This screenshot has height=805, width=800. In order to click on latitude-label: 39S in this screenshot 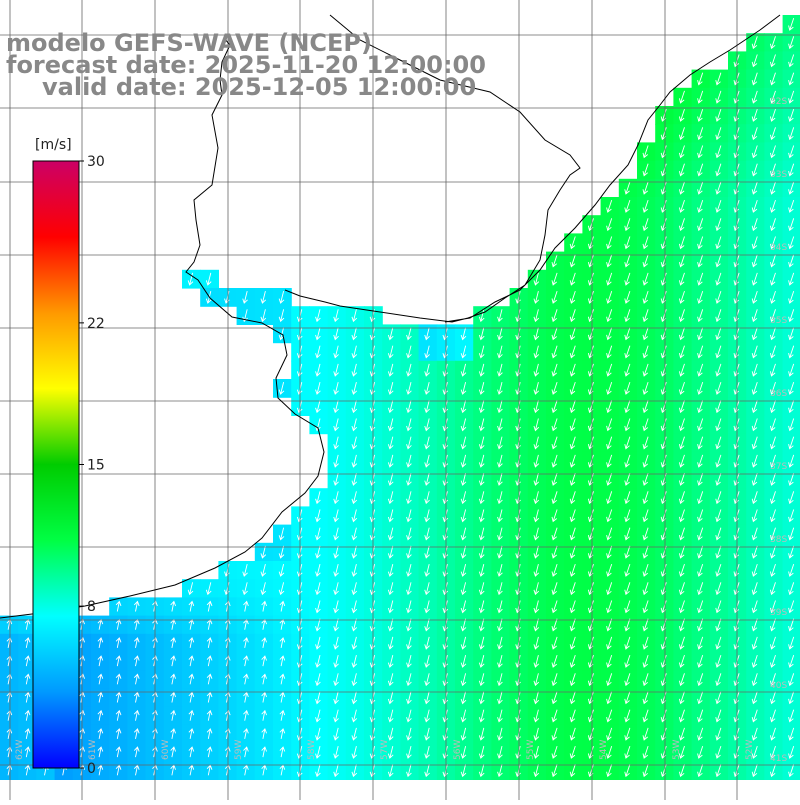, I will do `click(778, 613)`.